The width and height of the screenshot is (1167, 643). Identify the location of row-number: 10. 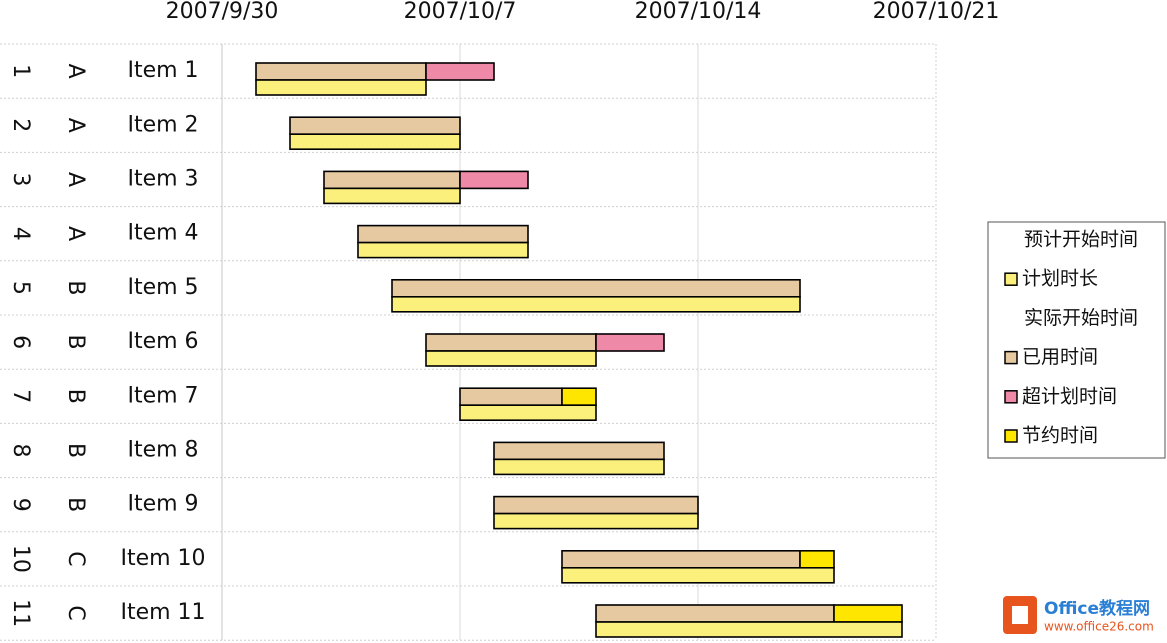
(20, 559).